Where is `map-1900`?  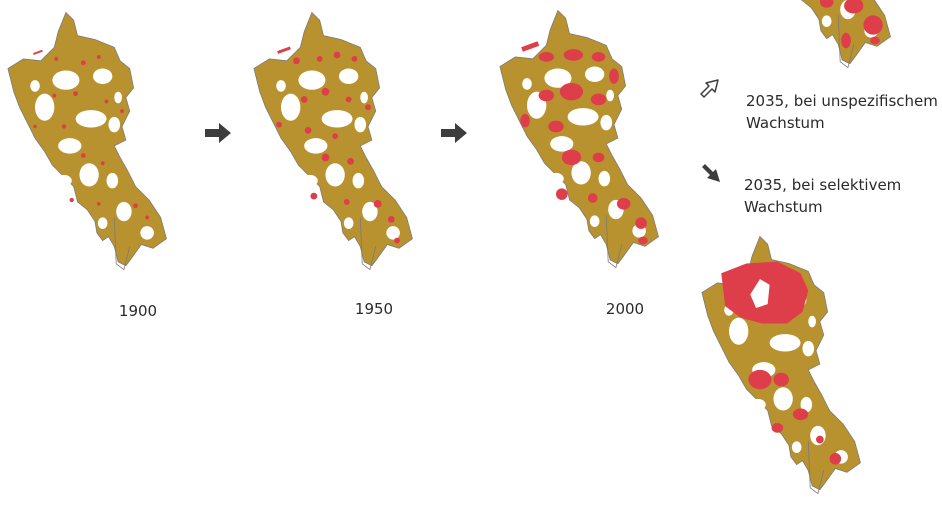
map-1900 is located at coordinates (87, 141).